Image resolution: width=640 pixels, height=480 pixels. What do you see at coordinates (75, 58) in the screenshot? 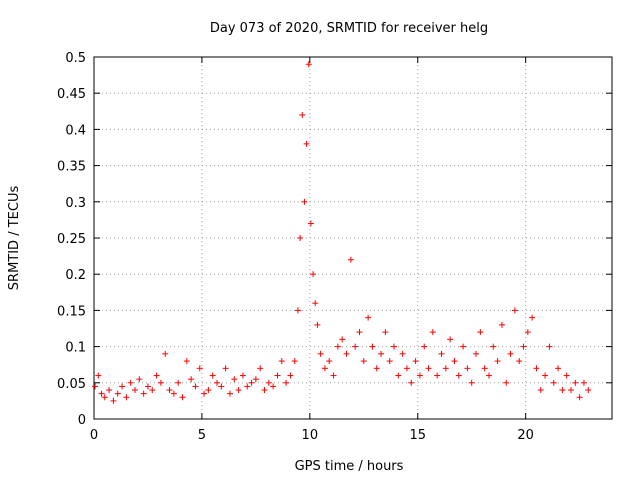
I see `y-tick-label: 0.5` at bounding box center [75, 58].